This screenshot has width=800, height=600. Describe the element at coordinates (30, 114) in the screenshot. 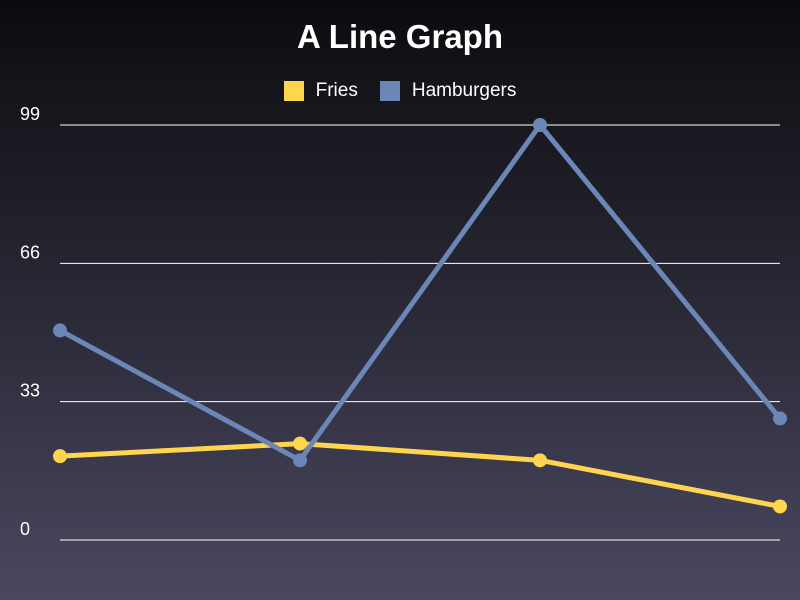

I see `y-tick-label-99: 99` at that location.